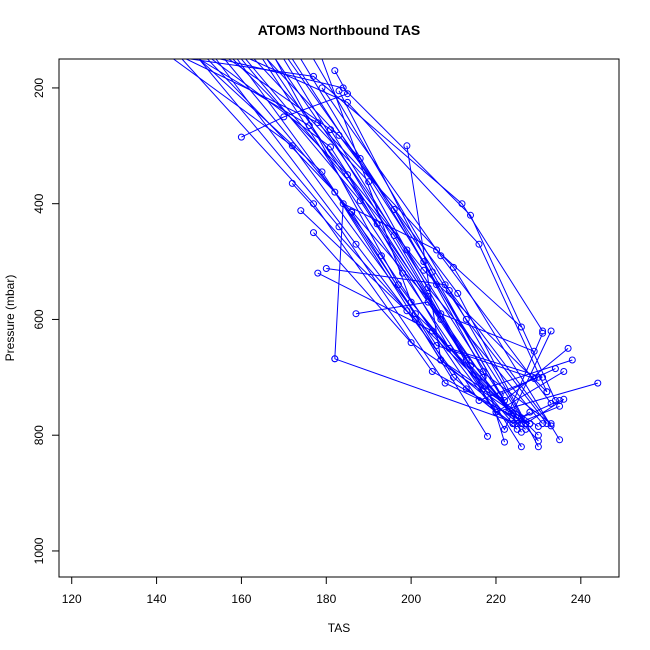 The image size is (650, 650). I want to click on y-axis-label: Pressure (mbar), so click(10, 318).